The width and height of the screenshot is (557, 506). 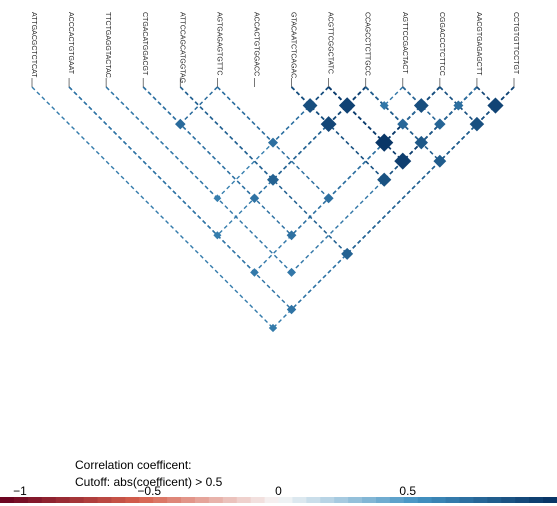 What do you see at coordinates (367, 44) in the screenshot?
I see `snp-label: CCAGCCTCTTGCC` at bounding box center [367, 44].